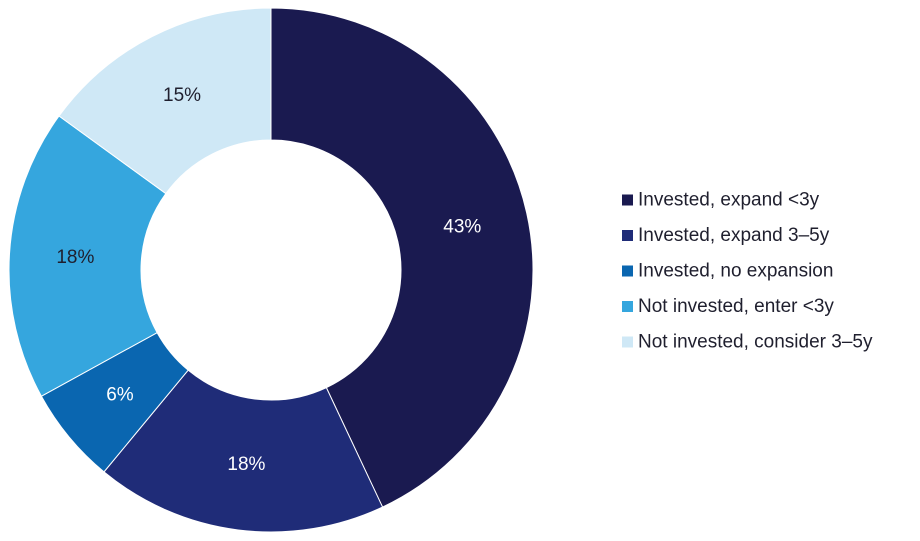 The width and height of the screenshot is (920, 541). Describe the element at coordinates (729, 200) in the screenshot. I see `legend-label-0: Invested, expand <3y` at that location.